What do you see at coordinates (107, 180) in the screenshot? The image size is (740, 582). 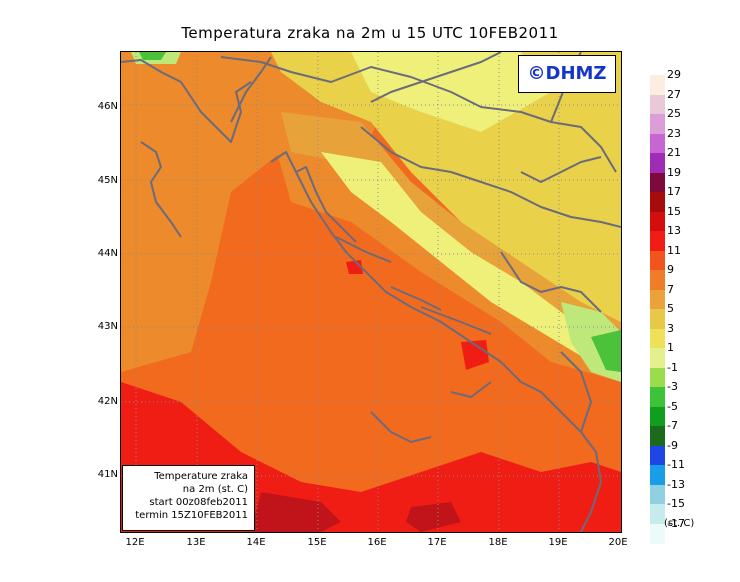 I see `lat-label: 45N` at bounding box center [107, 180].